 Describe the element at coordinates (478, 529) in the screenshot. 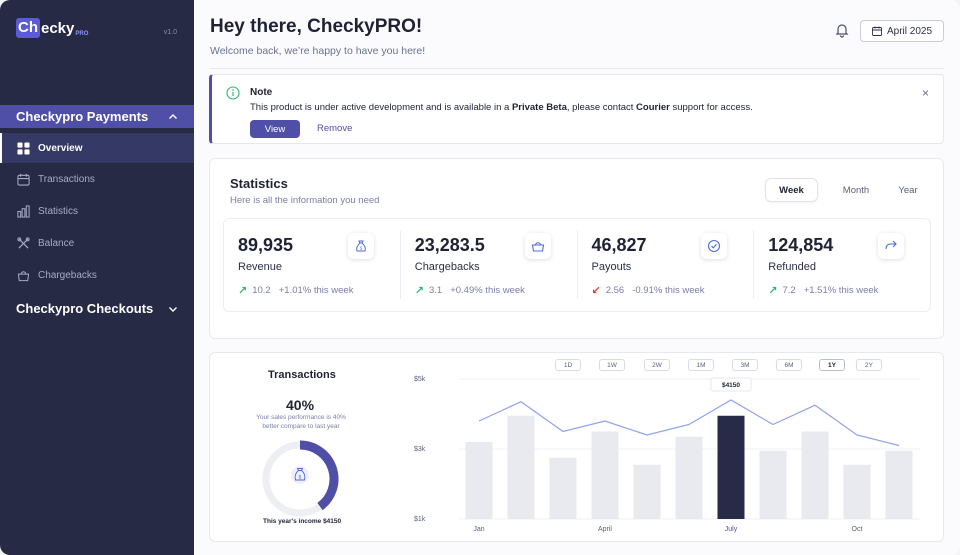

I see `x-tick-label: Jan` at that location.